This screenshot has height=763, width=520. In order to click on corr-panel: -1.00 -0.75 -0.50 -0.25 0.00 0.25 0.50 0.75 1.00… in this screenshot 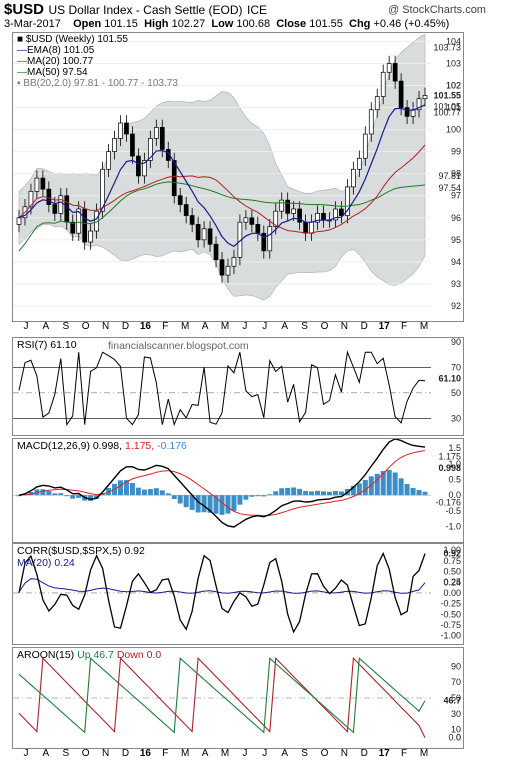, I will do `click(238, 594)`.